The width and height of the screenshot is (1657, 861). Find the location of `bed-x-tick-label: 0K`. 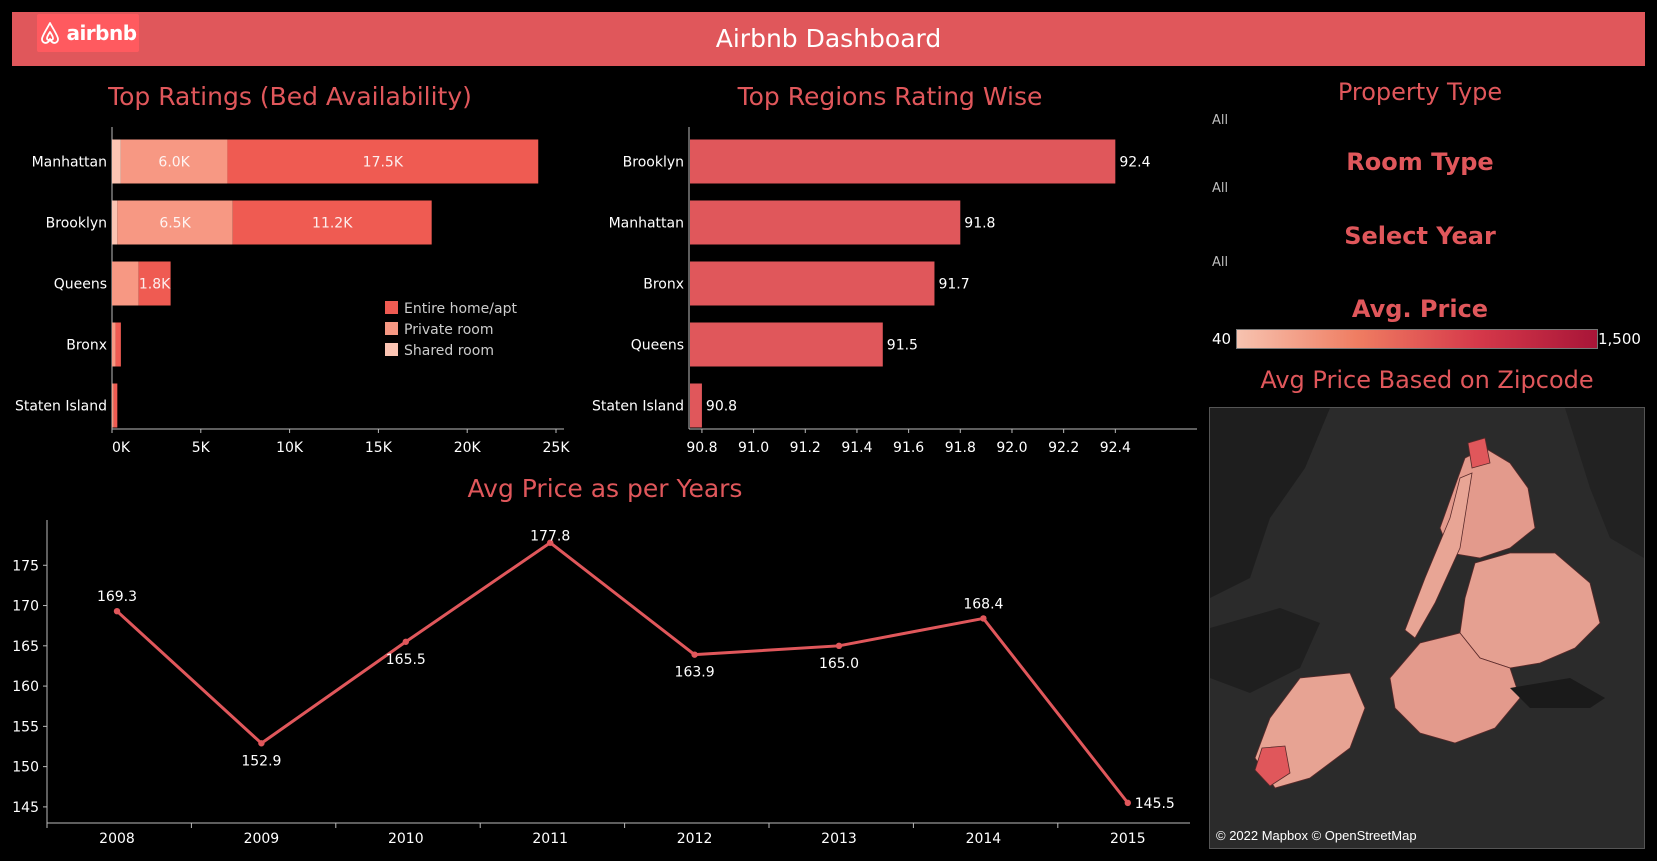

bed-x-tick-label: 0K is located at coordinates (121, 448).